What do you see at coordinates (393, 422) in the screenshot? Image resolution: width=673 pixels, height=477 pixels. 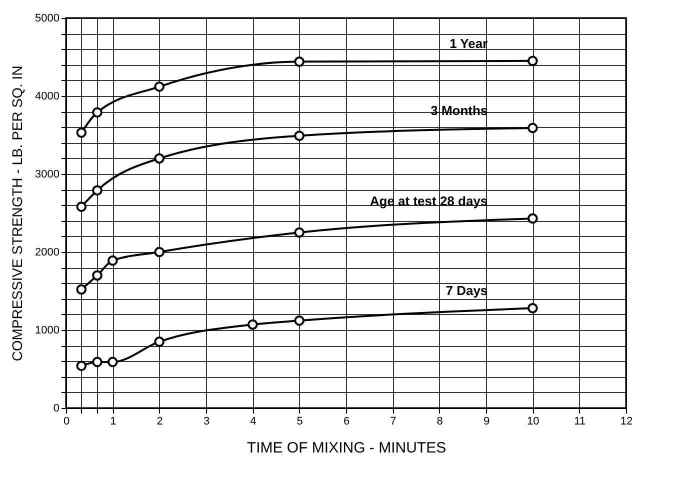 I see `x-tick-label: 7` at bounding box center [393, 422].